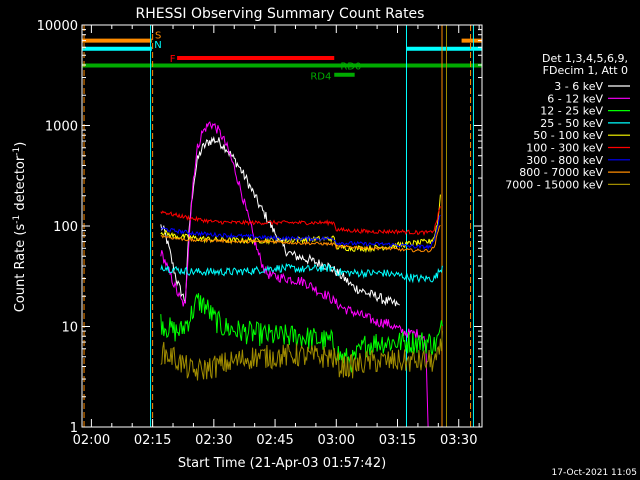 The width and height of the screenshot is (640, 480). Describe the element at coordinates (568, 135) in the screenshot. I see `legend-label: 50 - 100 keV` at that location.